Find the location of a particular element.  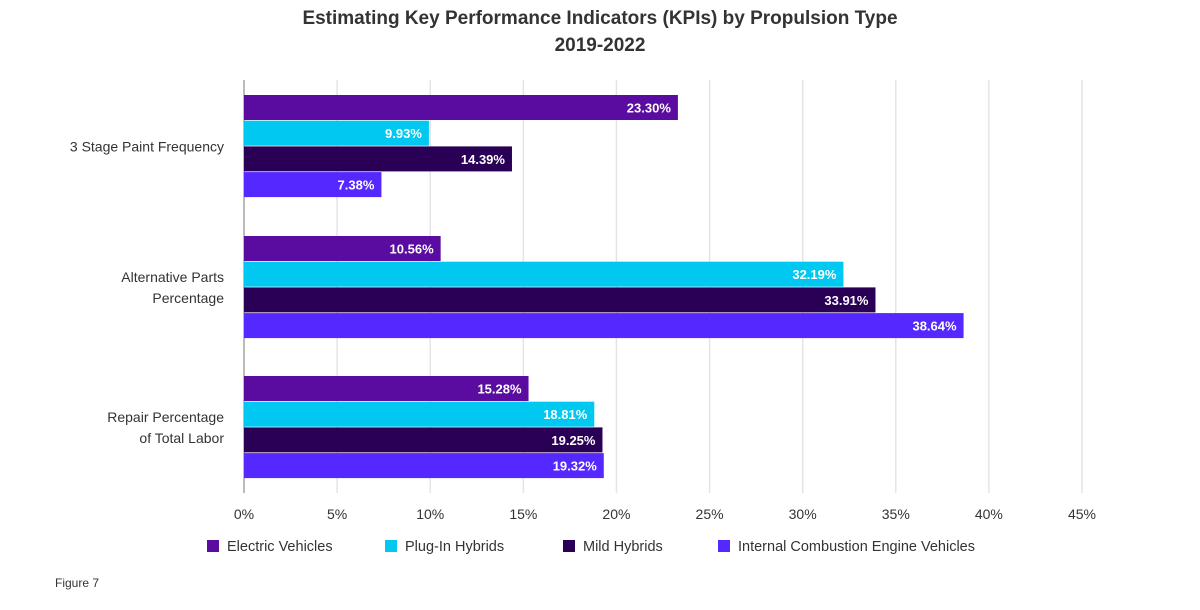

x-tick-label: 35% is located at coordinates (896, 514).